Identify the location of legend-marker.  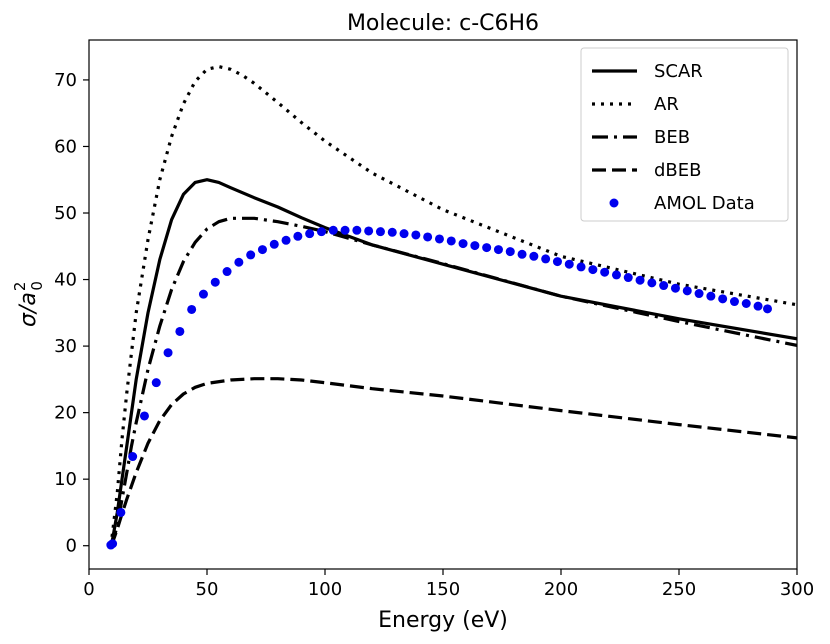
(614, 203).